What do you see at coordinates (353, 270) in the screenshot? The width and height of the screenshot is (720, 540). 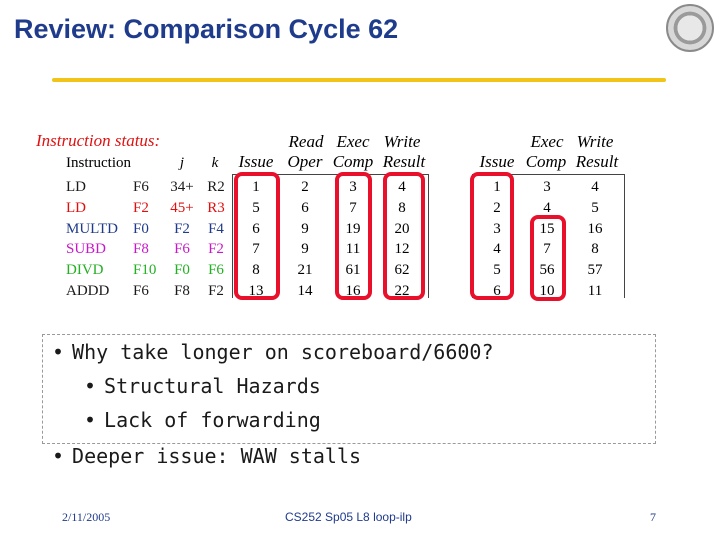 I see `scoreboard-cycle-cell: 61` at bounding box center [353, 270].